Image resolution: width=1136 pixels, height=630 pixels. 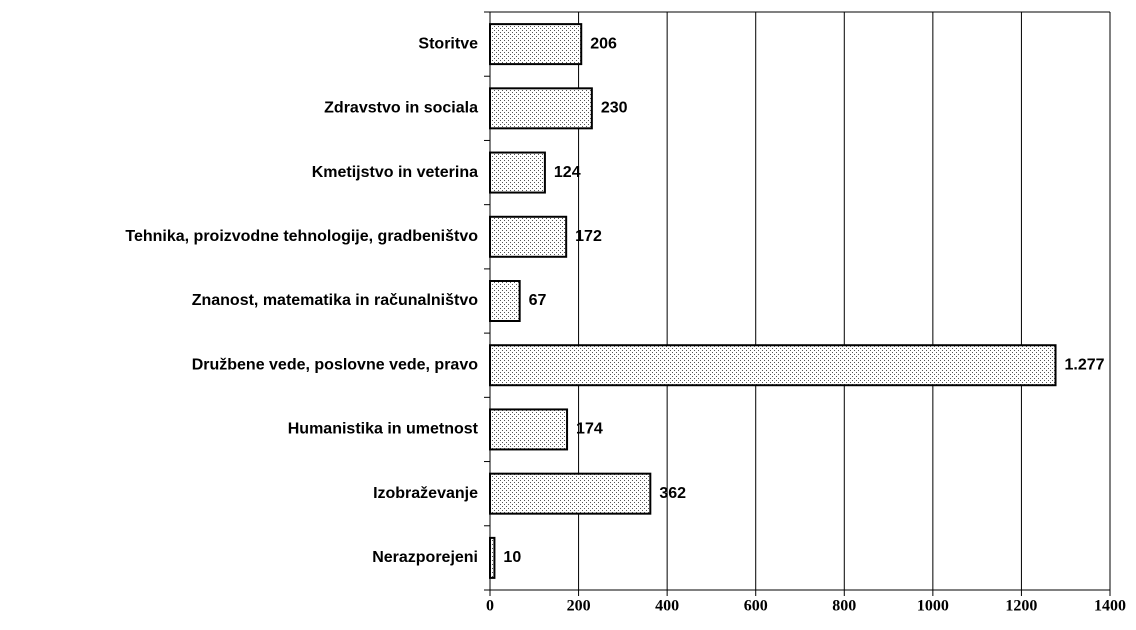 What do you see at coordinates (567, 172) in the screenshot?
I see `value-label: 124` at bounding box center [567, 172].